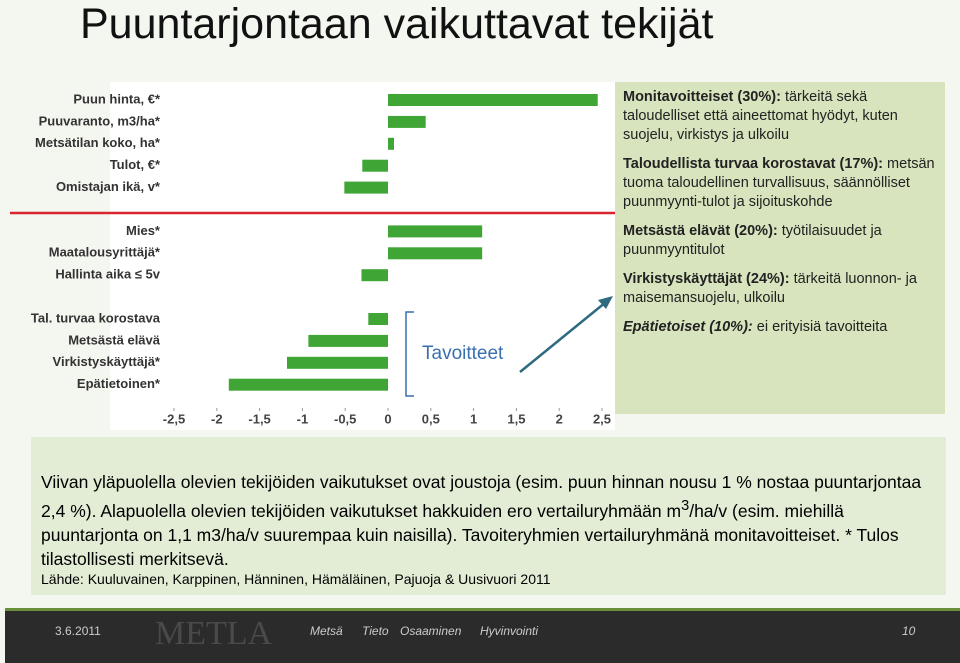 The image size is (960, 663). What do you see at coordinates (700, 231) in the screenshot?
I see `legend-head: Metsästä elävät (20%):` at bounding box center [700, 231].